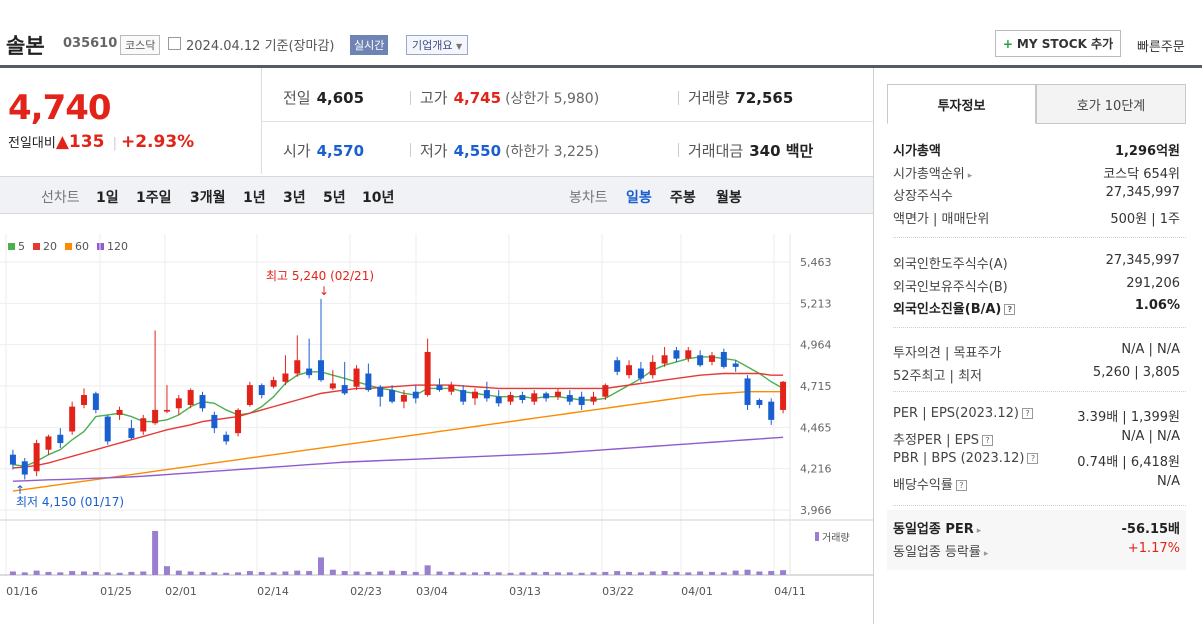  Describe the element at coordinates (181, 591) in the screenshot. I see `x-tick-label: 02/01` at that location.